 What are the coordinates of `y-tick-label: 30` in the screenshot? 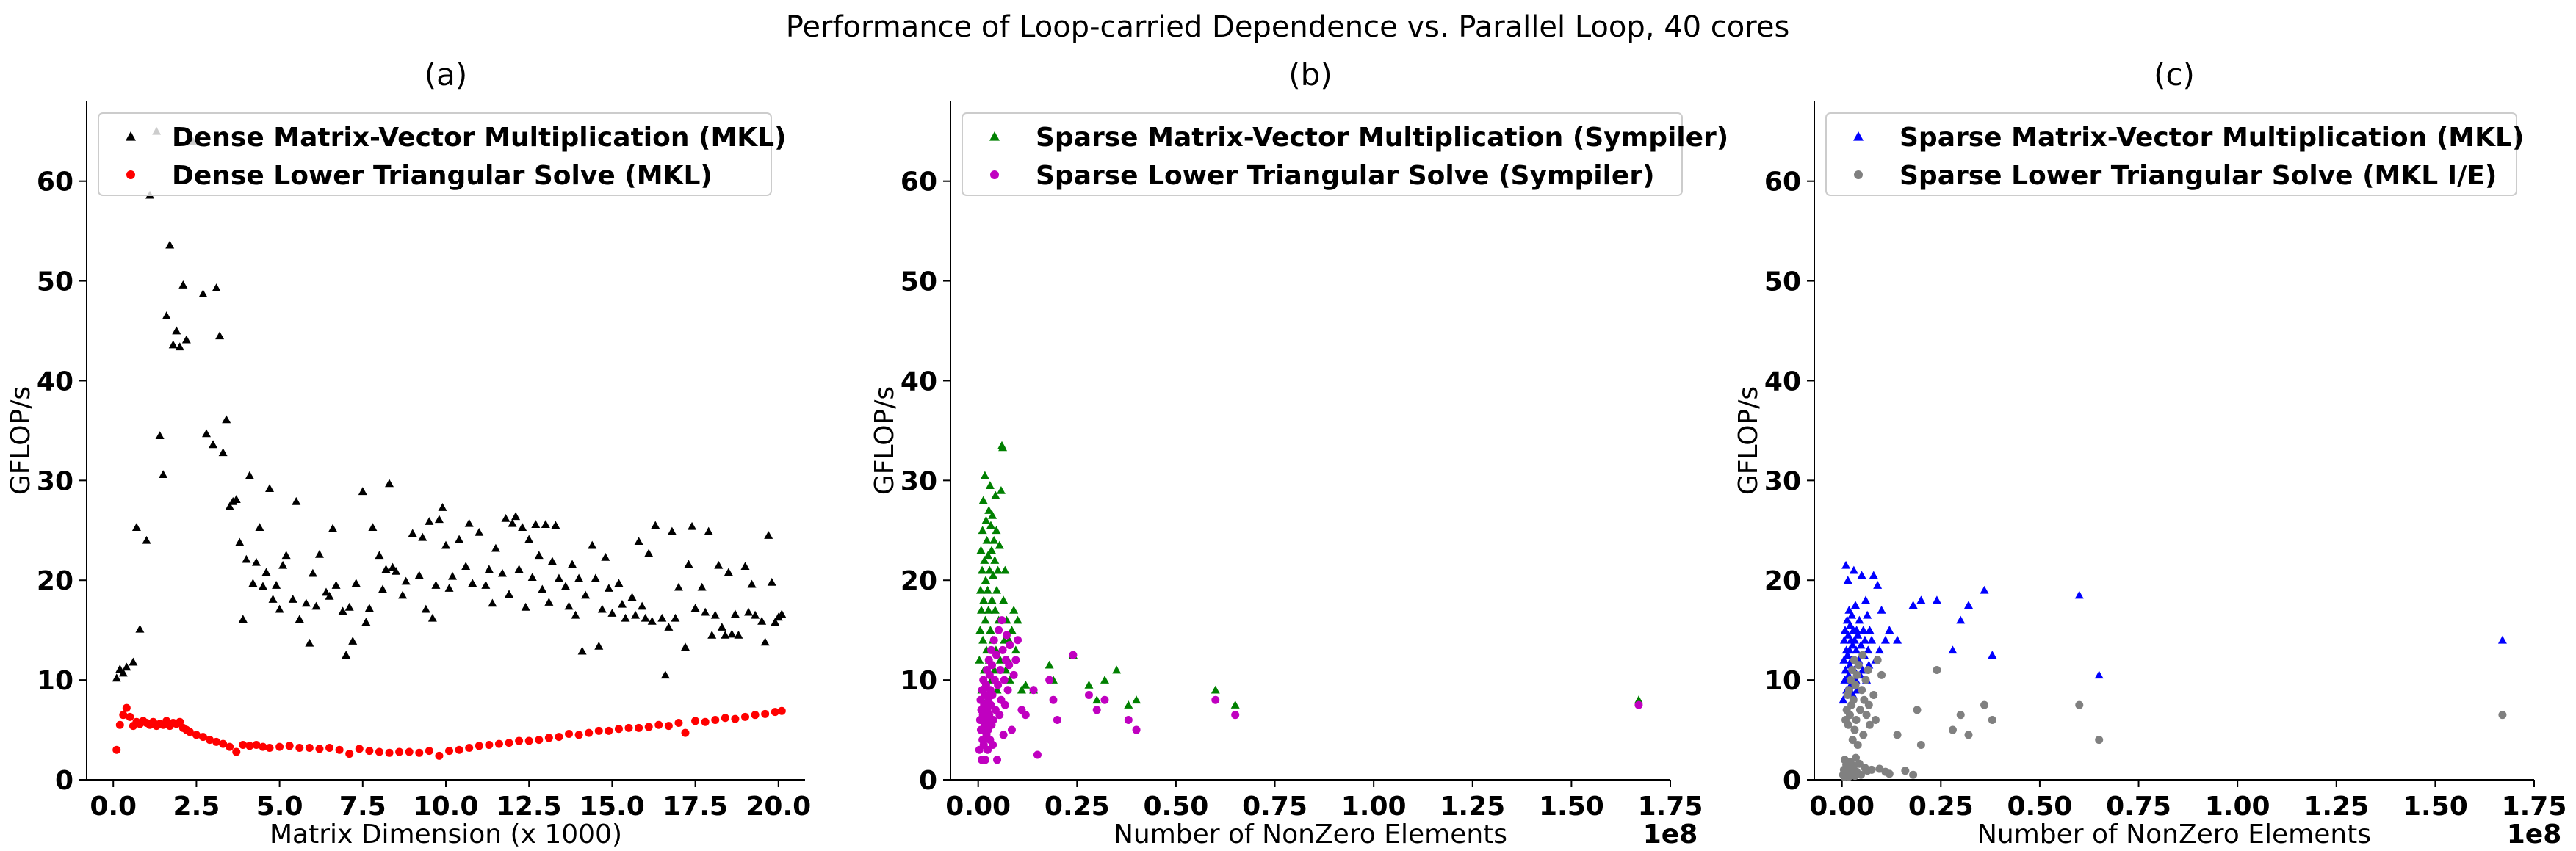 It's located at (55, 481).